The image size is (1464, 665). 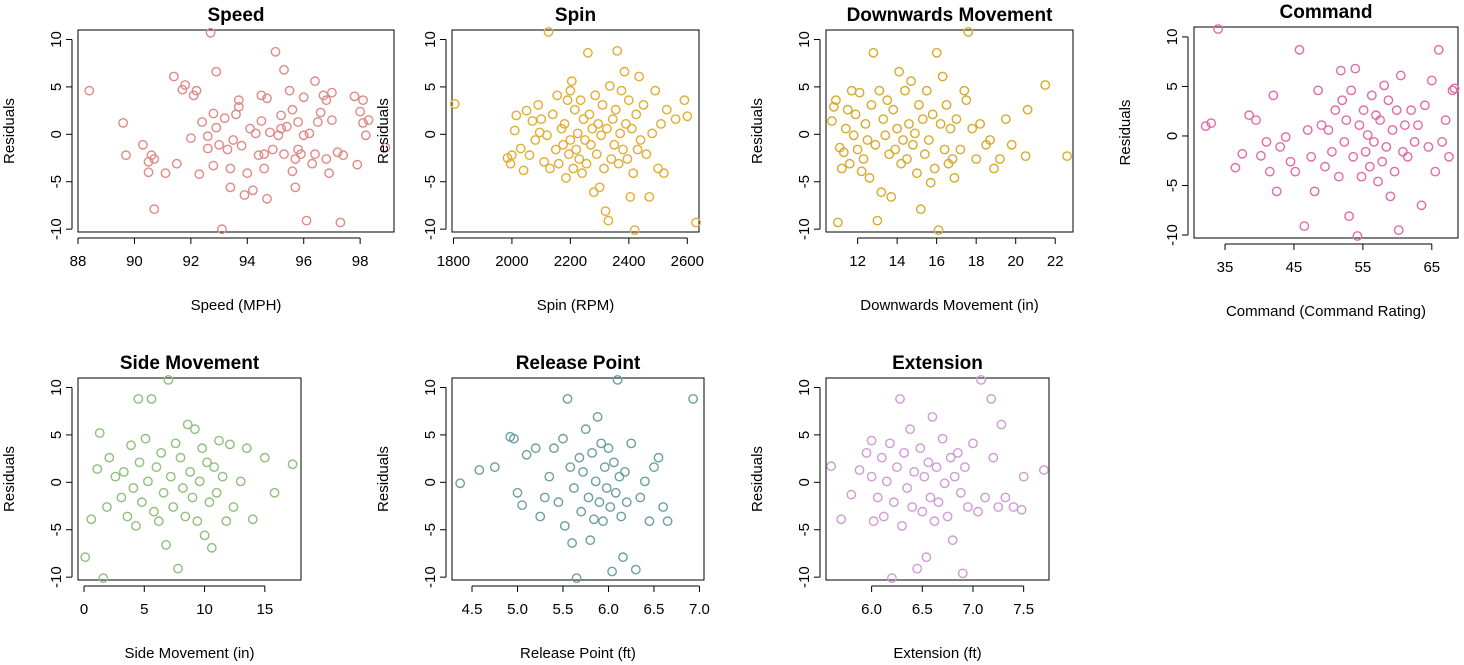 I want to click on x-tick-label: 7.0, so click(x=699, y=609).